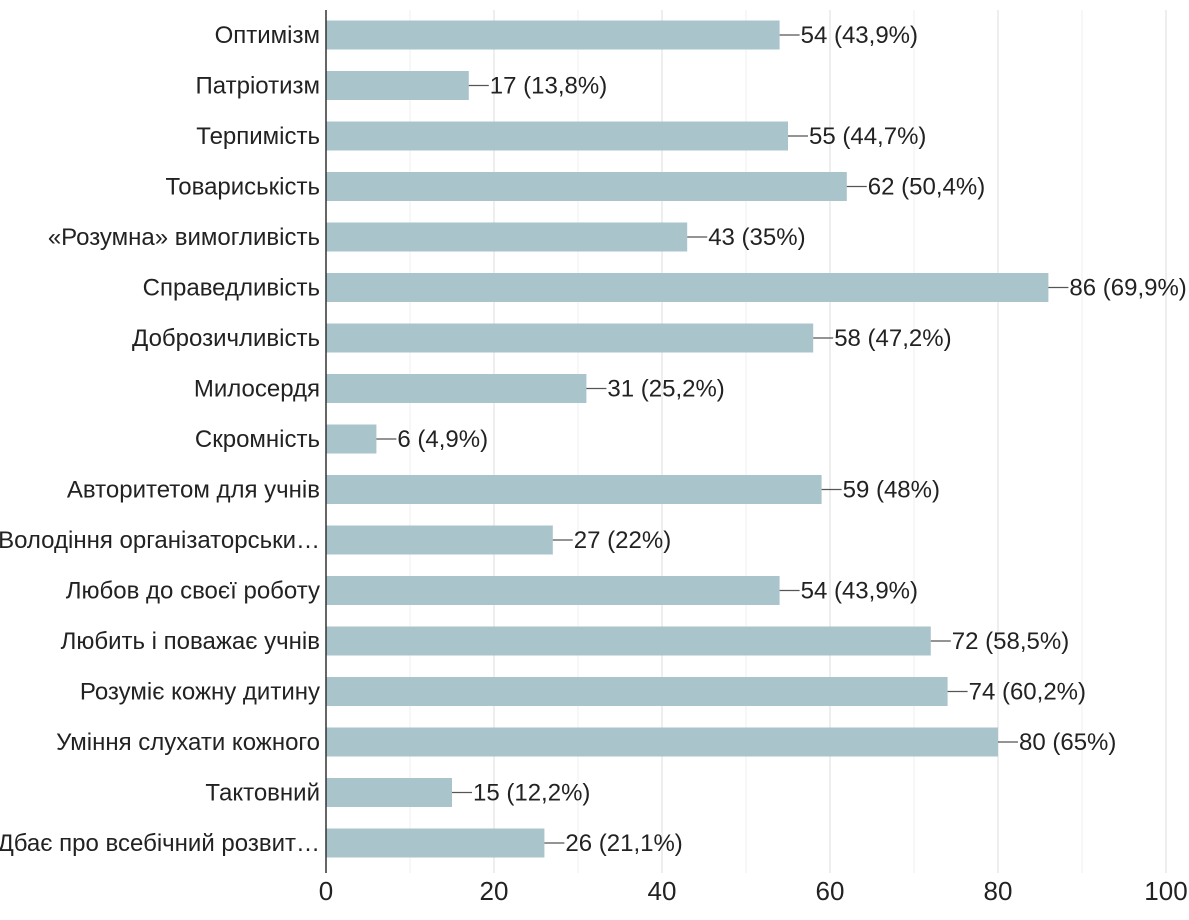 This screenshot has width=1189, height=920. I want to click on data-label: 43 (35%), so click(756, 237).